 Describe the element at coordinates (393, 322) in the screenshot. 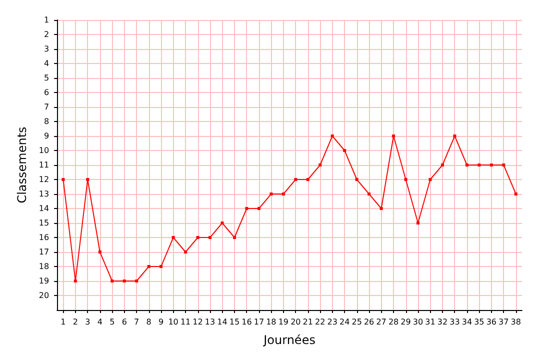

I see `x-tick-label: 28` at that location.